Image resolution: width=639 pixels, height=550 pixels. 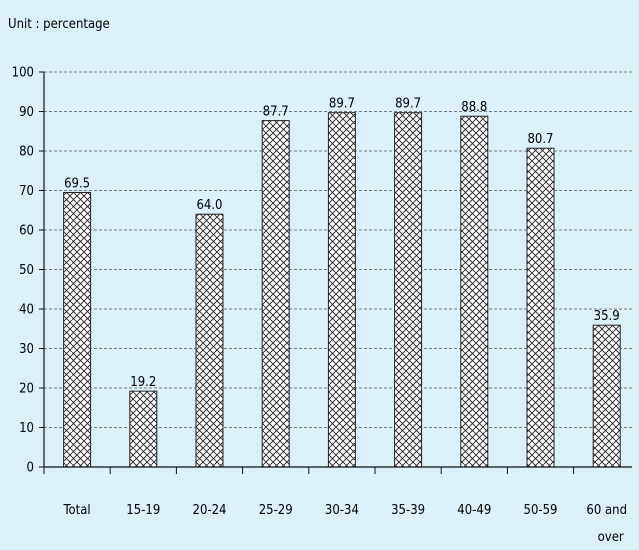 What do you see at coordinates (143, 382) in the screenshot?
I see `bar-value-label: 19.2` at bounding box center [143, 382].